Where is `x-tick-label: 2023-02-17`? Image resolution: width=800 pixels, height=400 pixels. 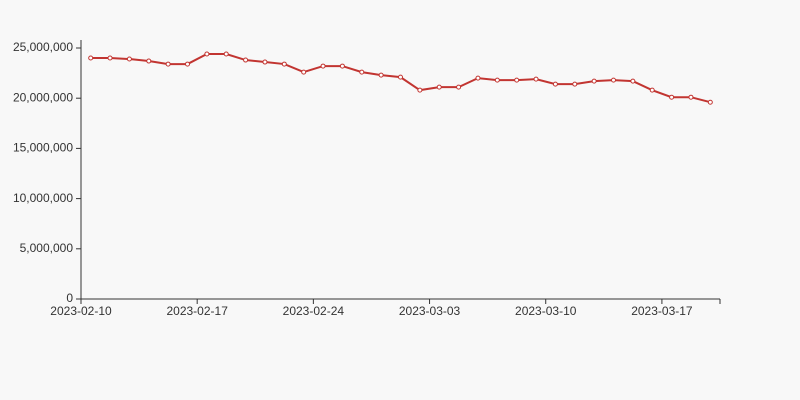 x-tick-label: 2023-02-17 is located at coordinates (197, 311).